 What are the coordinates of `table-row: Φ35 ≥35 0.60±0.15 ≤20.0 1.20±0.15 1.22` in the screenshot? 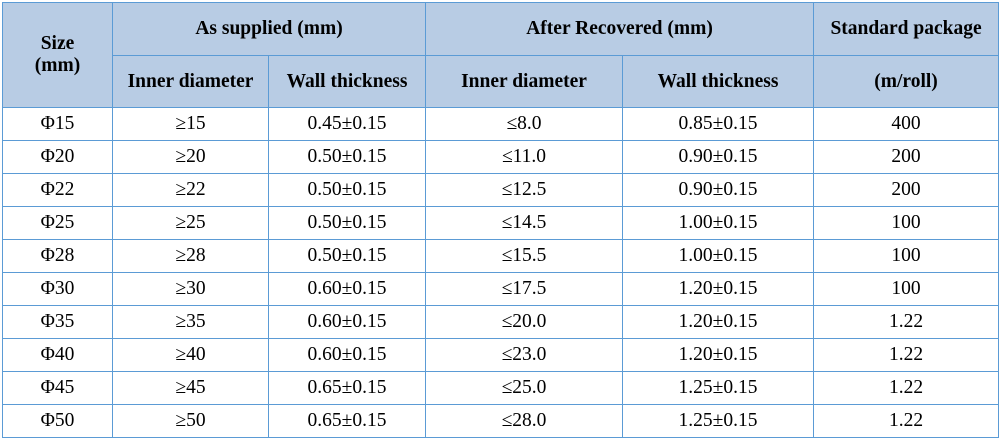 It's located at (501, 322).